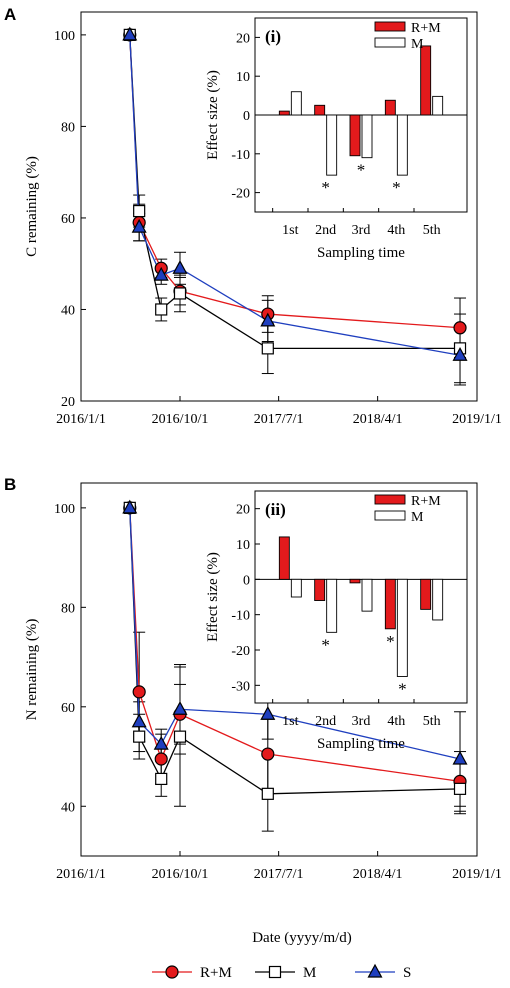 The image size is (510, 988). What do you see at coordinates (477, 419) in the screenshot?
I see `x-tick-label: 2019/1/1` at bounding box center [477, 419].